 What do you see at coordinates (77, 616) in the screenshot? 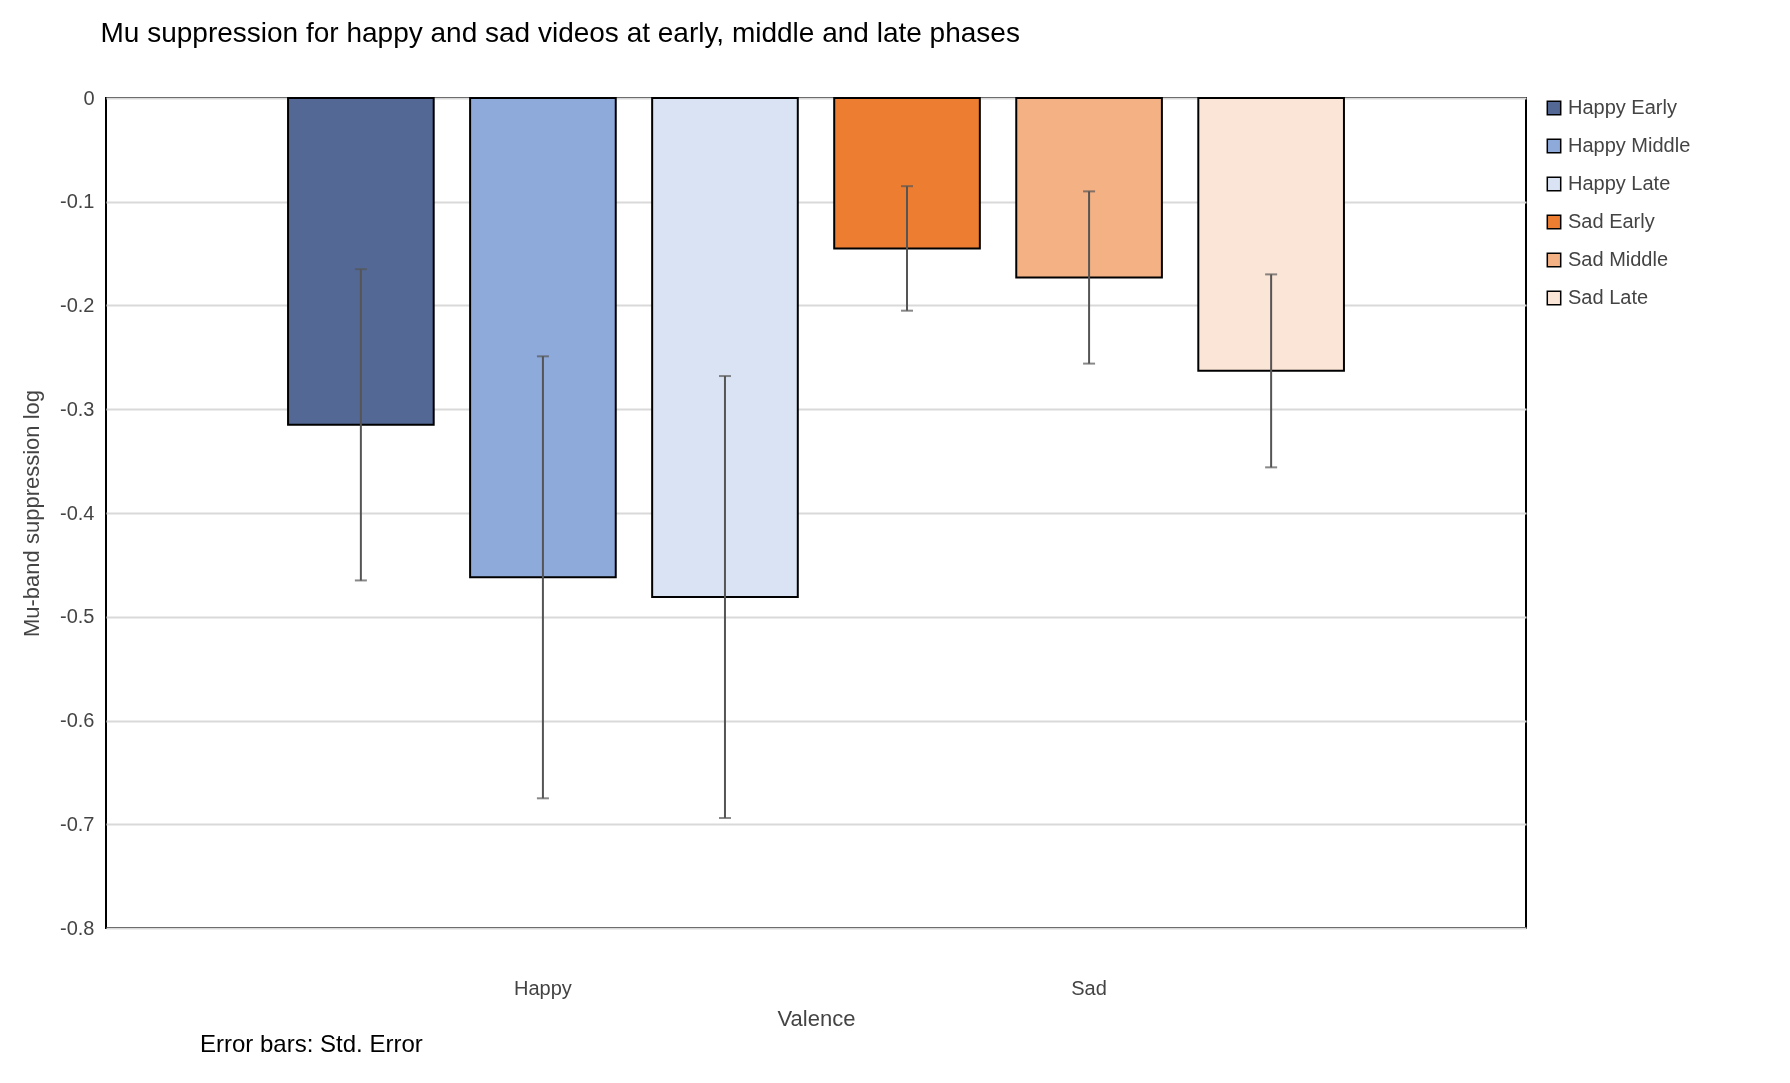
I see `y-tick-label: -0.5` at bounding box center [77, 616].